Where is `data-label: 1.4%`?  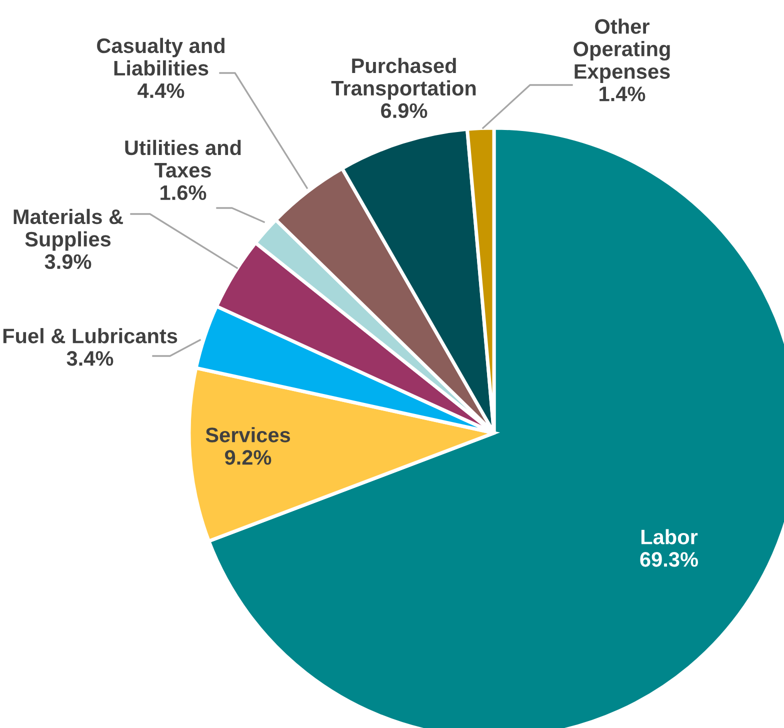
data-label: 1.4% is located at coordinates (623, 94).